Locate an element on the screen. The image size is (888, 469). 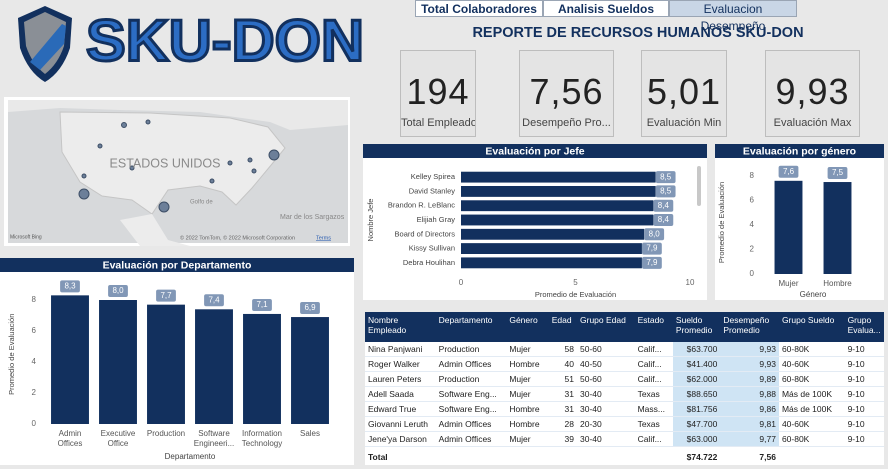
map-points is located at coordinates (179, 166).